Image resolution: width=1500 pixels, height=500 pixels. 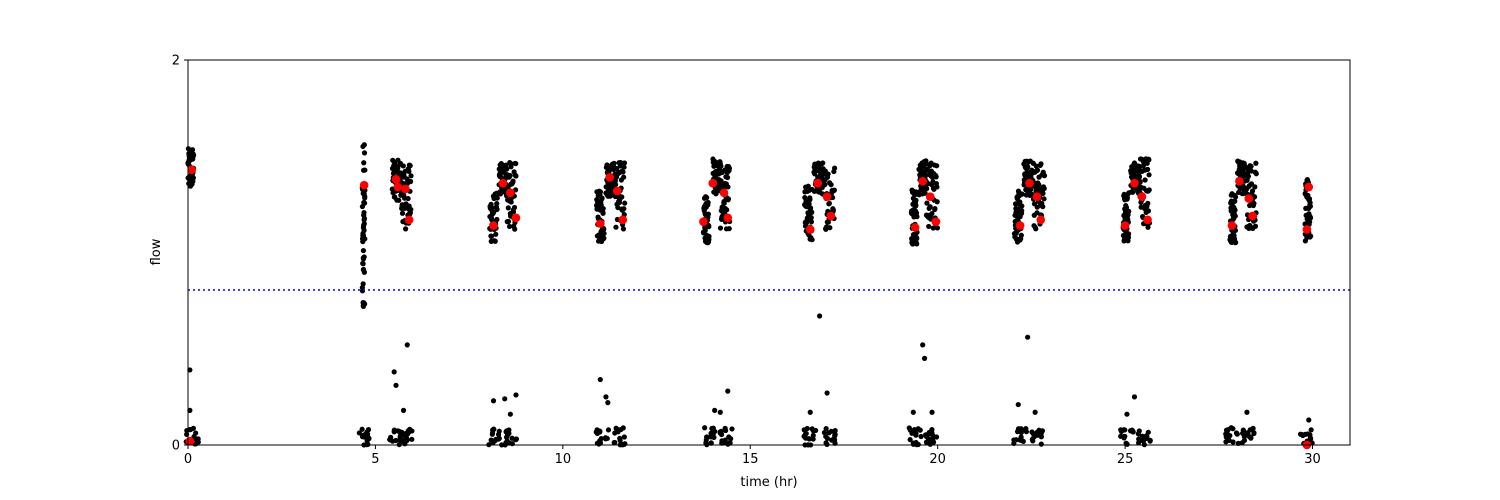 What do you see at coordinates (563, 459) in the screenshot?
I see `x-tick-label: 10` at bounding box center [563, 459].